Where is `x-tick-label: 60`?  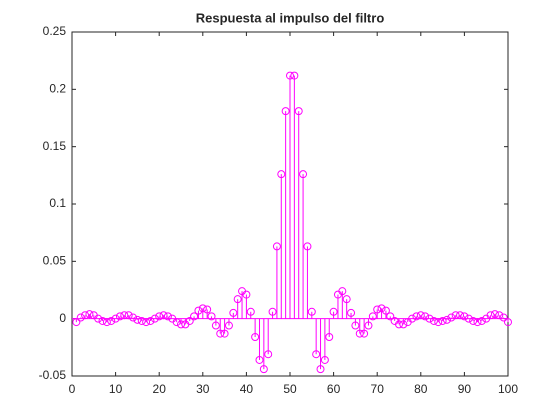 x-tick-label: 60 is located at coordinates (334, 389).